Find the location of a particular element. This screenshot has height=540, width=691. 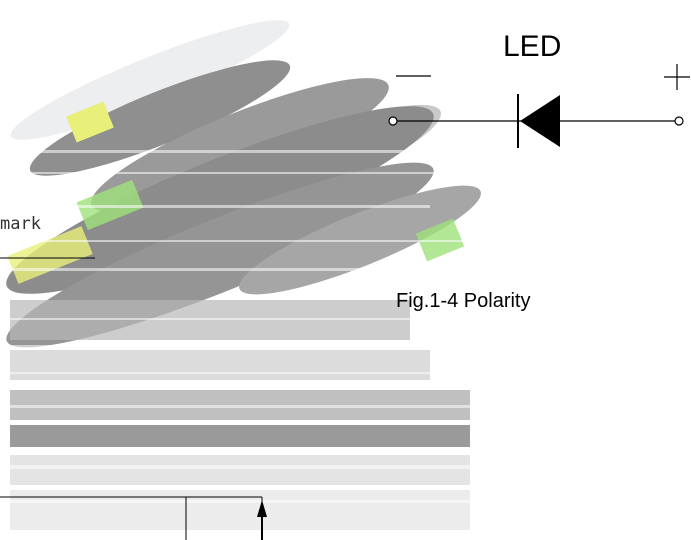

figure-caption: Fig.1-4 Polarity is located at coordinates (463, 301).